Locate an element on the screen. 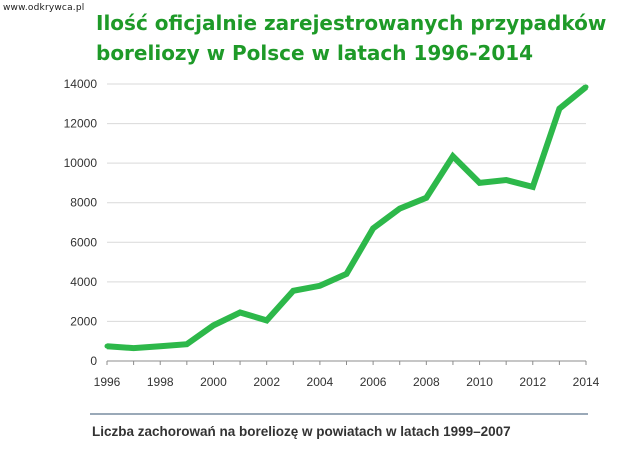  x-tick-labels: 1996 1998 2000 2002 2004 2006 2008 2010 2012 2014 is located at coordinates (347, 382).